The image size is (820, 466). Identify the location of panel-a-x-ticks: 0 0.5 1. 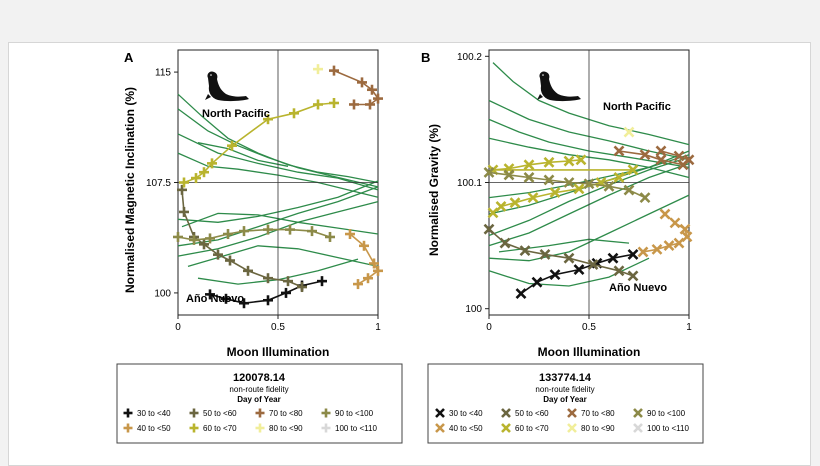
(278, 324).